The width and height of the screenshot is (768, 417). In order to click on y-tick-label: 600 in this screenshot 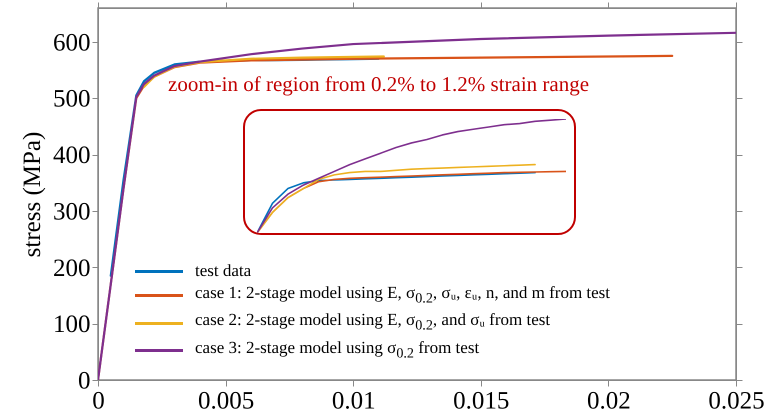, I will do `click(71, 42)`.